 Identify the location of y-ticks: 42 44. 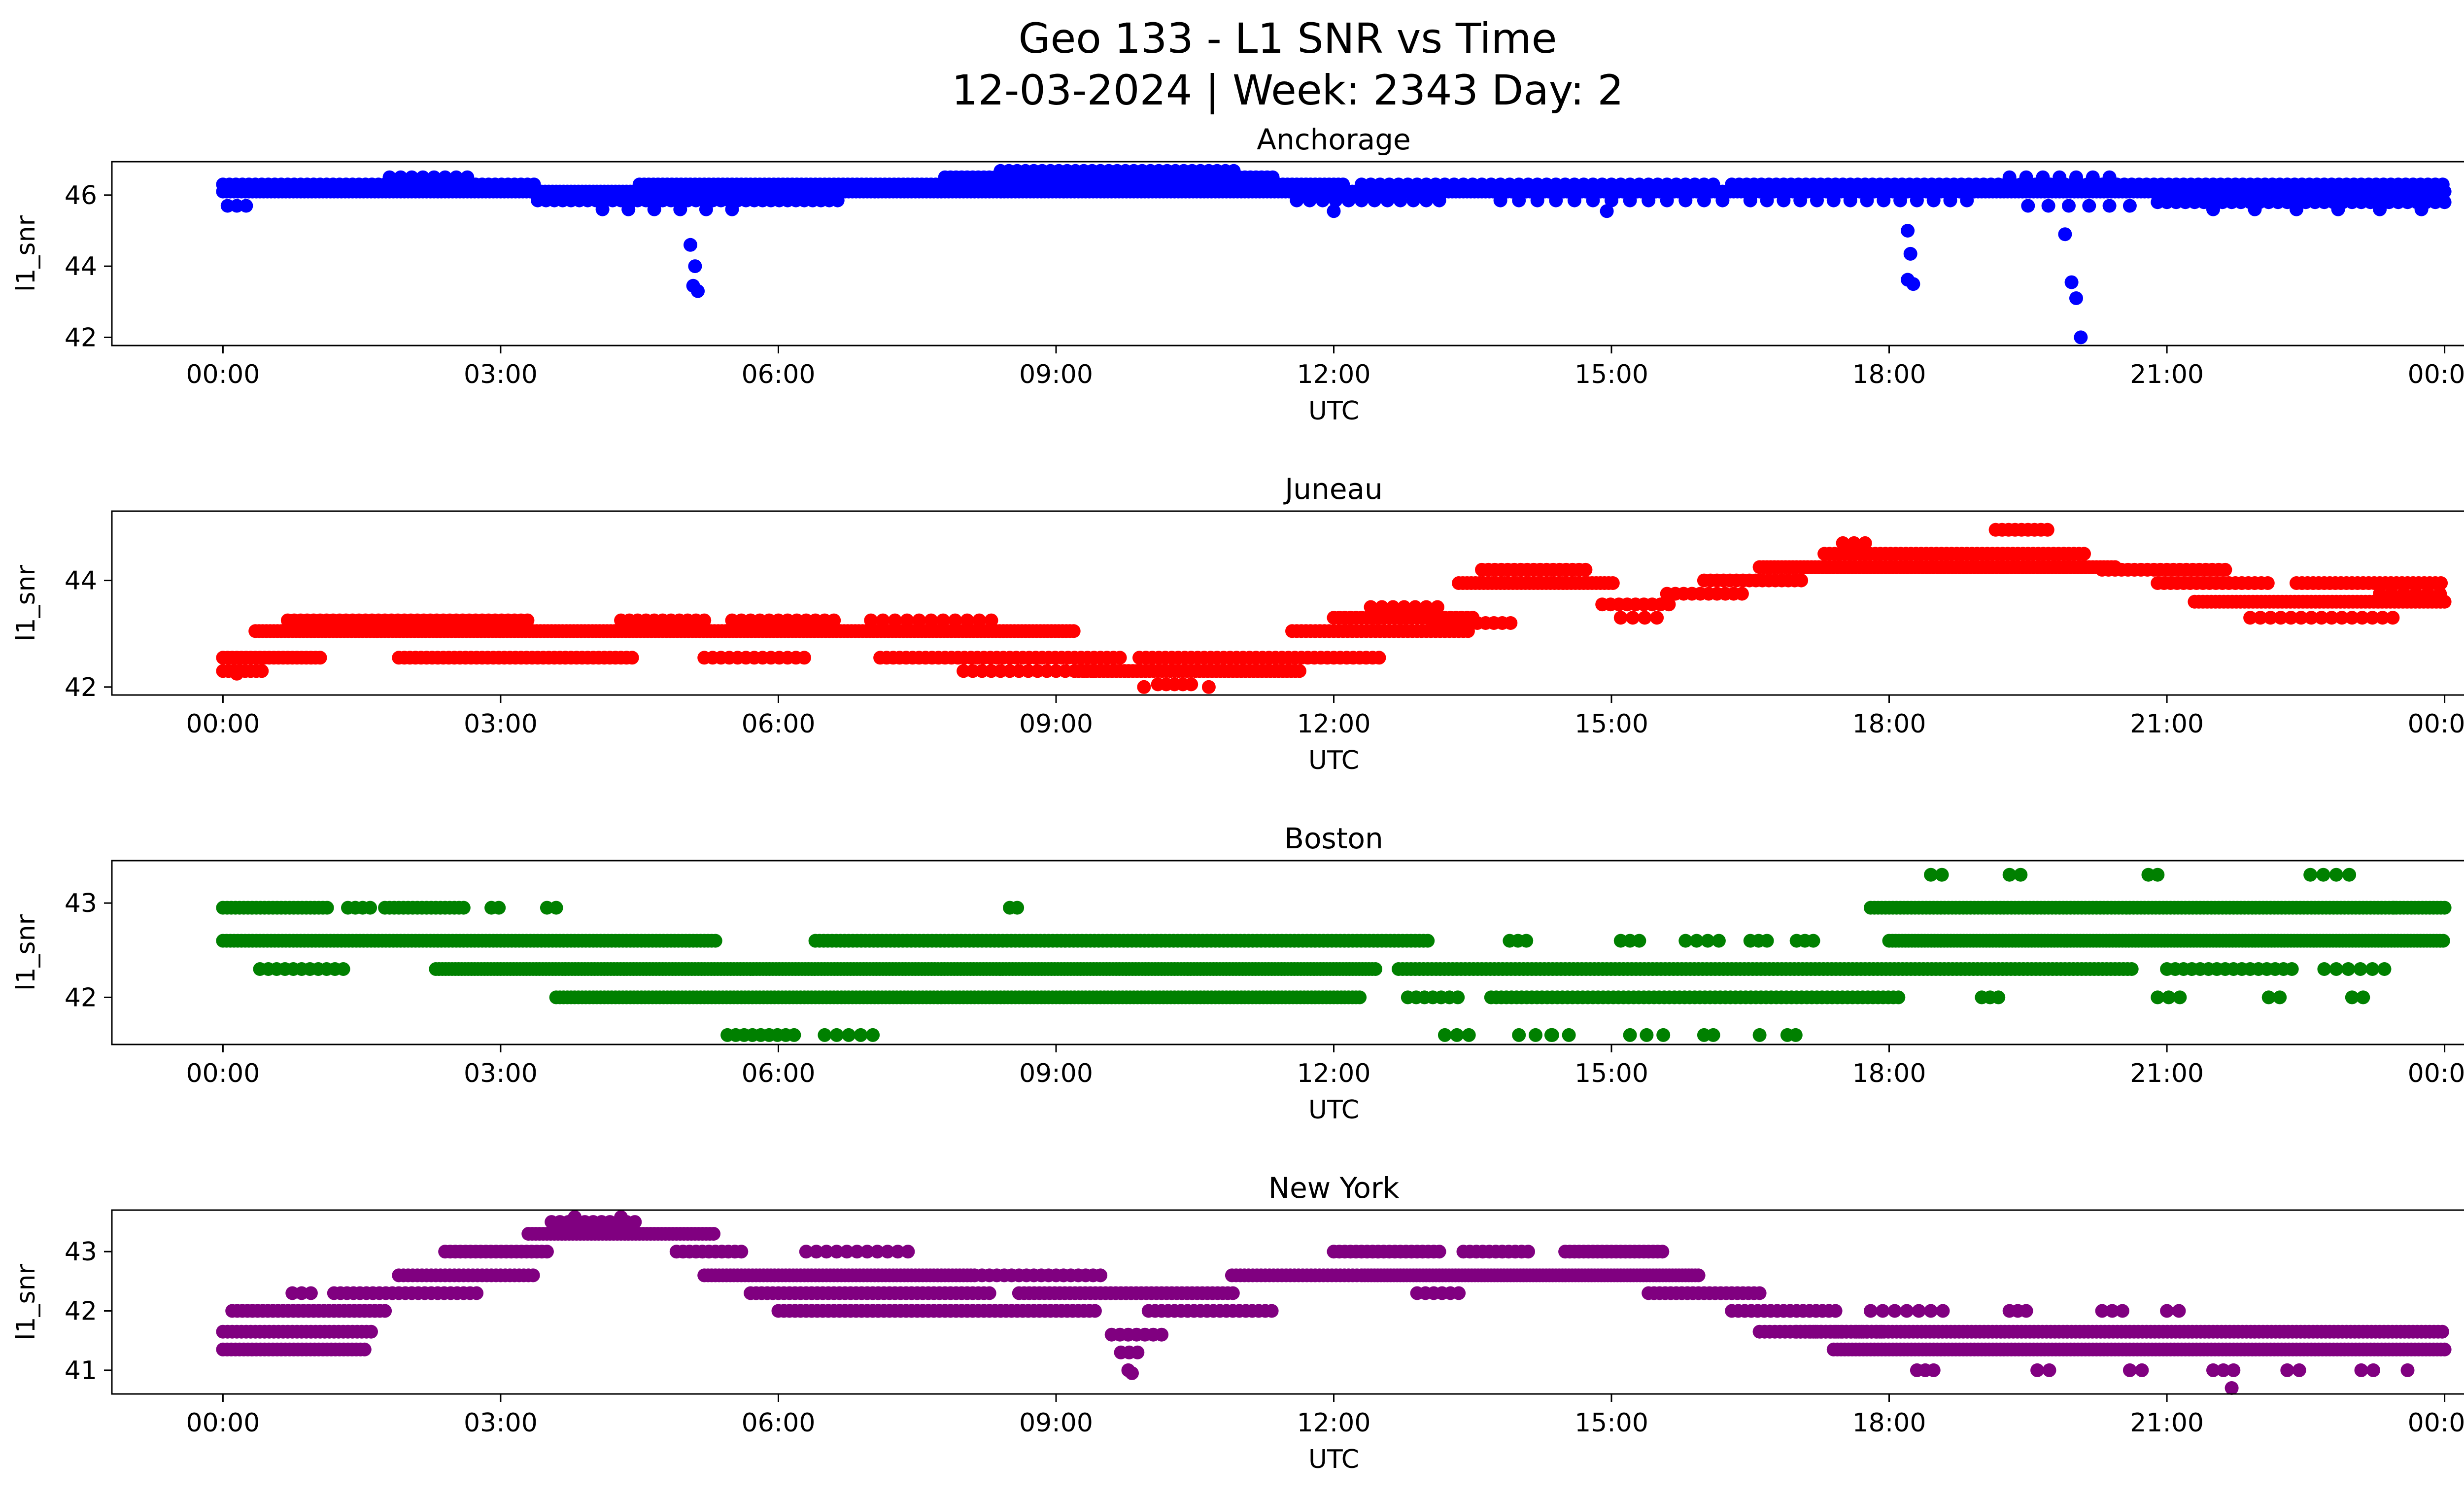
(88, 634).